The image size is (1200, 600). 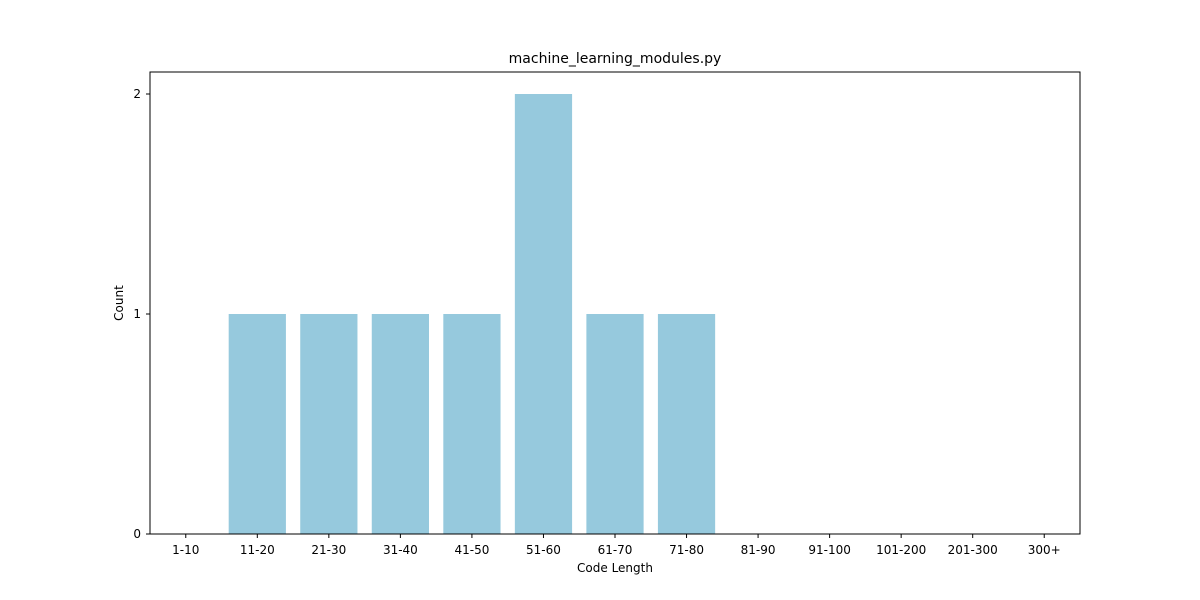 I want to click on x-tick-label: 1-10, so click(x=185, y=550).